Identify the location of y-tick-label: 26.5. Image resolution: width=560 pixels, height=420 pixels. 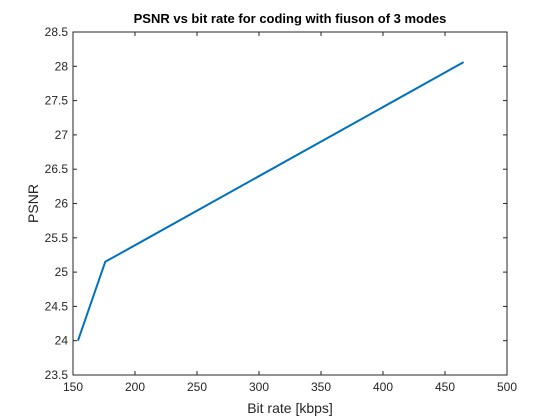
(57, 169).